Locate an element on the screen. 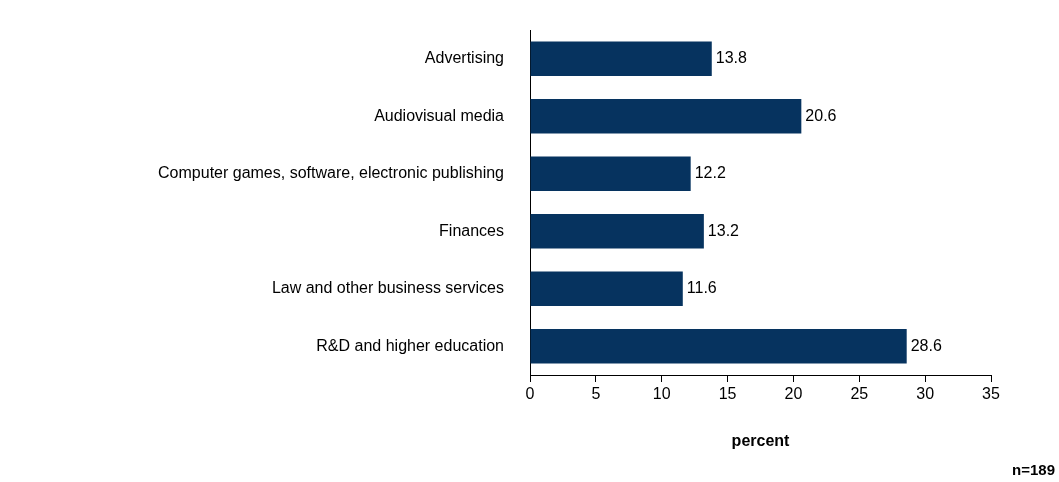 The height and width of the screenshot is (482, 1059). x-tick-label: 10 is located at coordinates (661, 394).